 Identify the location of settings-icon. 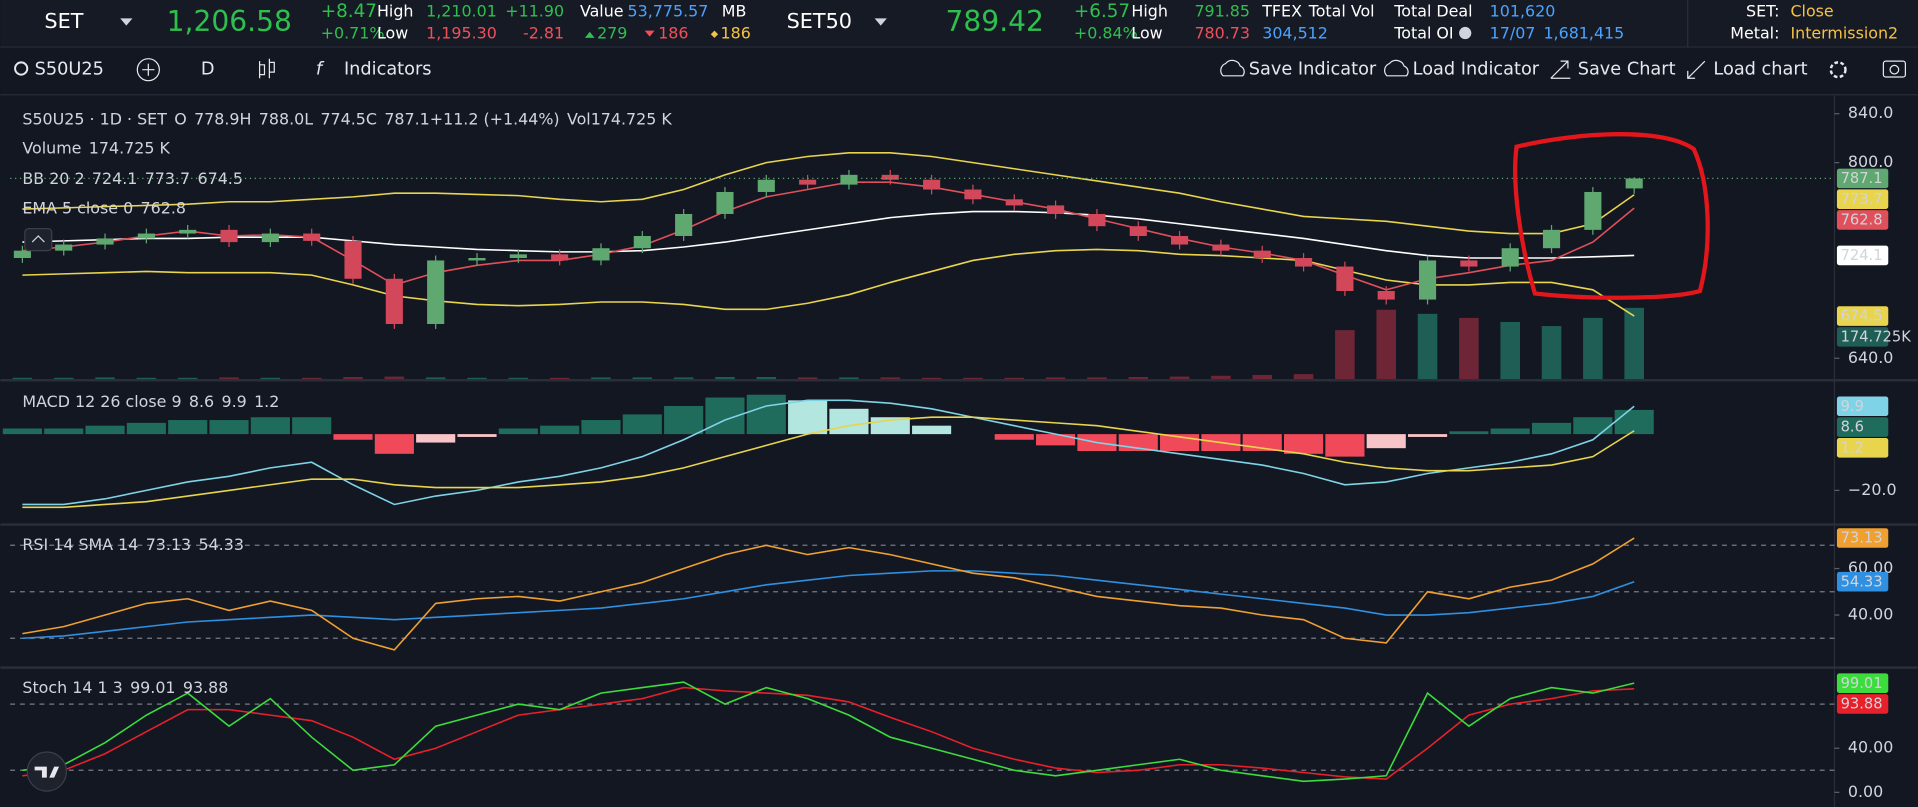
(1838, 70).